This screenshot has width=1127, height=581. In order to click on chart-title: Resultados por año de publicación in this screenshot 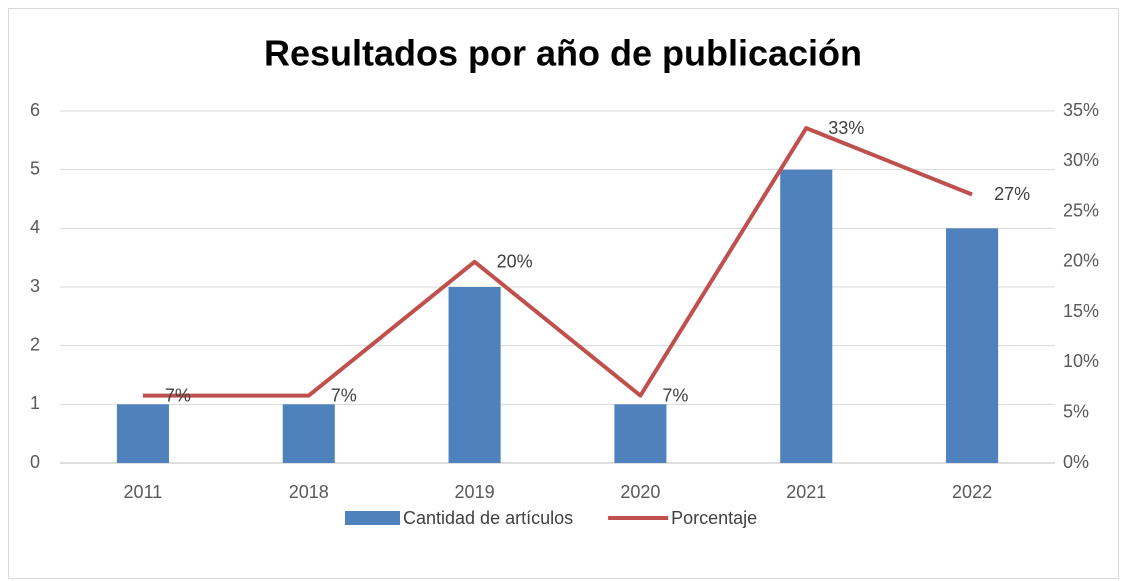, I will do `click(563, 53)`.